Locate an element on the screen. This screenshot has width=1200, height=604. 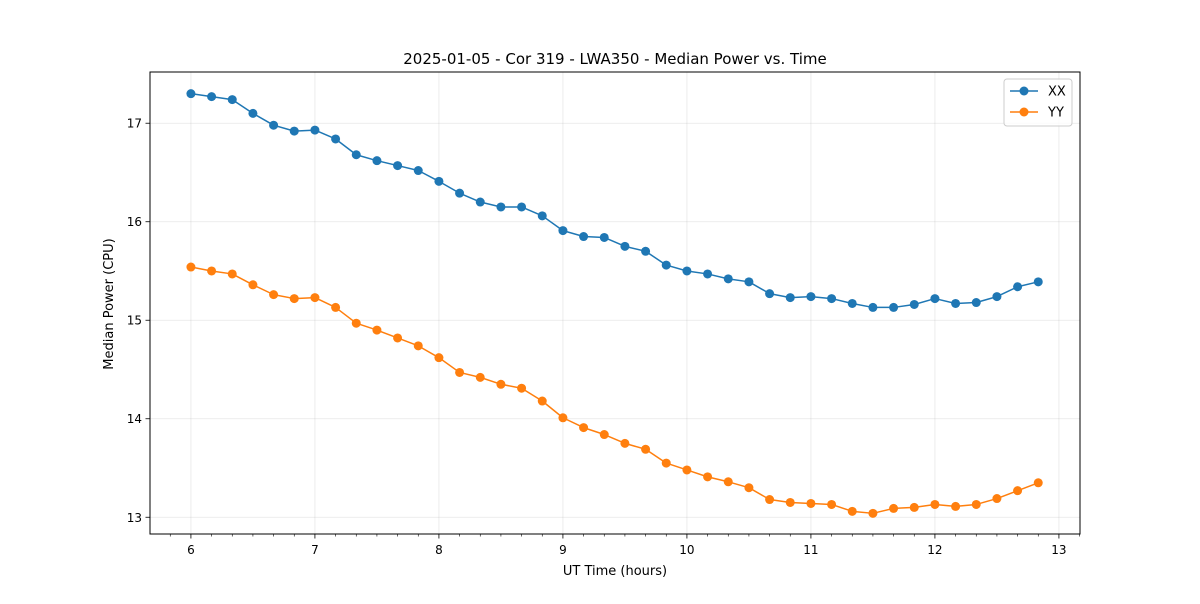
legend-marker-xx is located at coordinates (1024, 91).